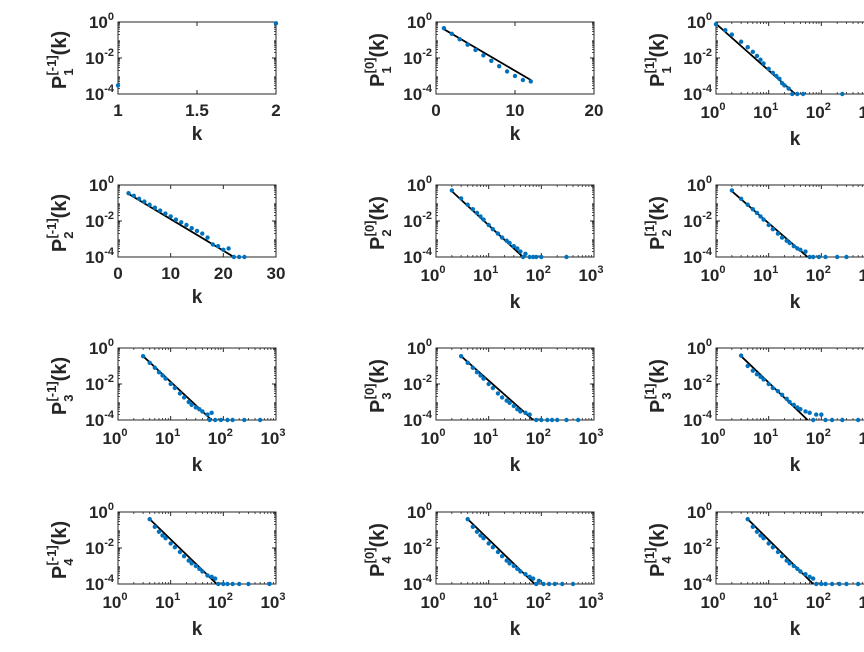 The width and height of the screenshot is (864, 652). Describe the element at coordinates (427, 216) in the screenshot. I see `y-tick-exponent: -2` at that location.